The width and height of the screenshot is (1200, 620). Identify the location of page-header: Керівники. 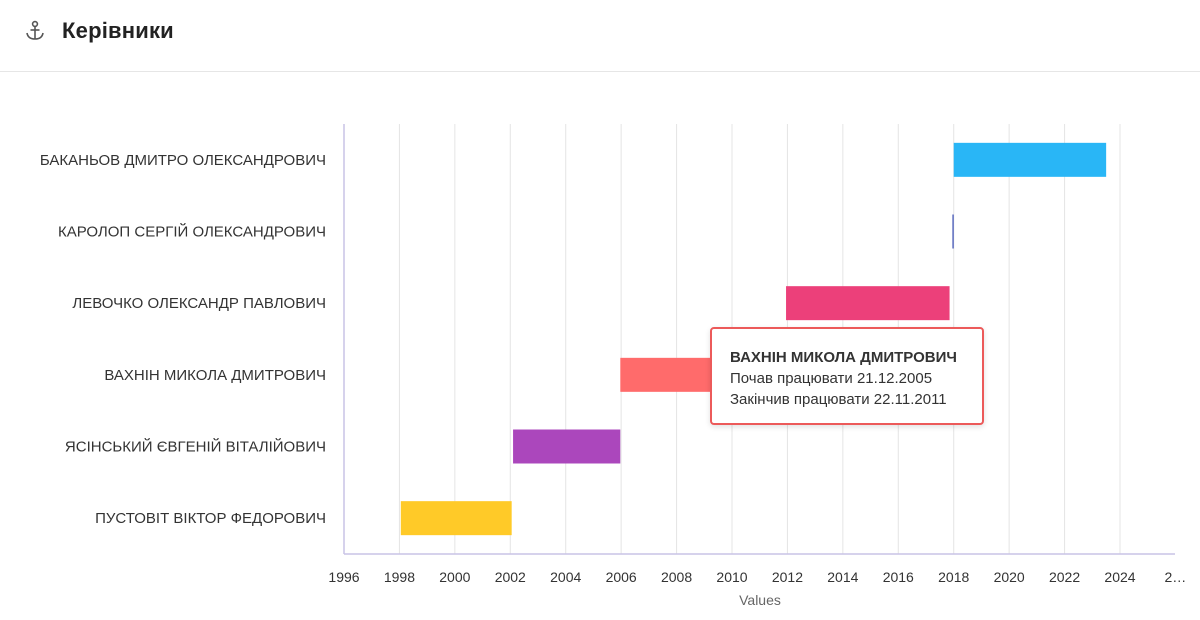
(600, 36).